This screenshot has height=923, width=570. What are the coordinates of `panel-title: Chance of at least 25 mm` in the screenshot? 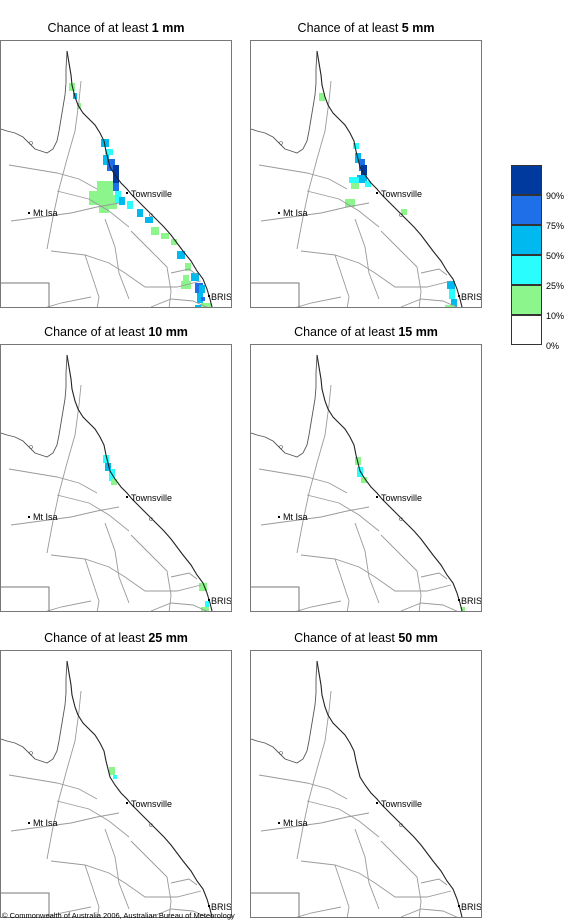 It's located at (116, 638).